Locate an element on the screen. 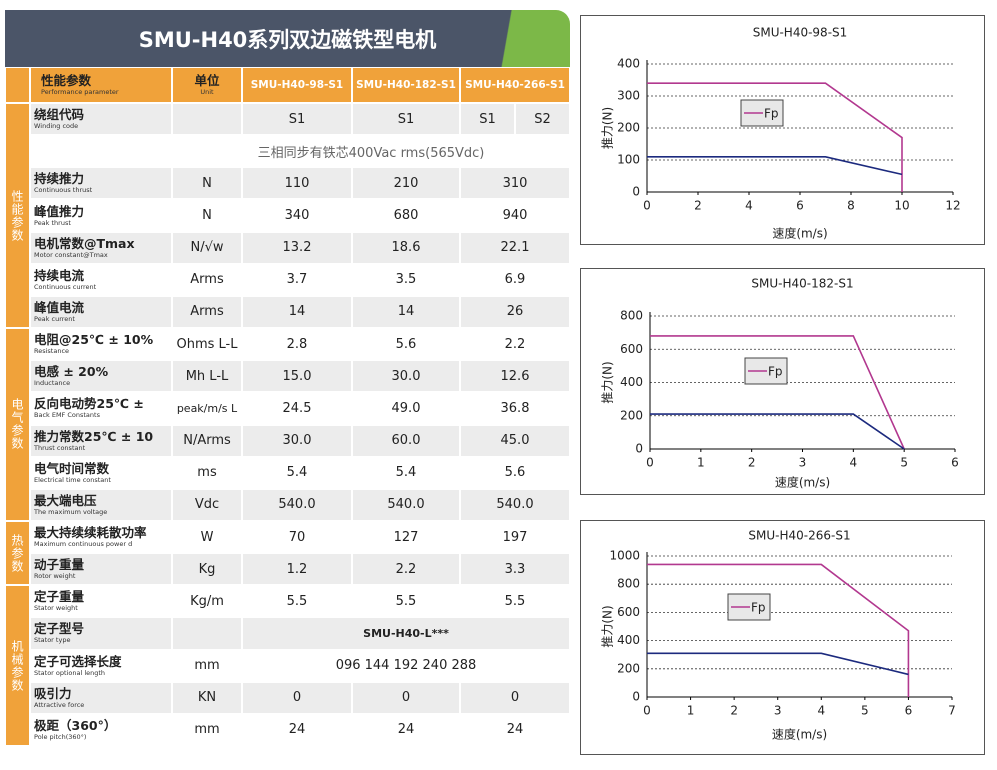 The image size is (997, 770). value-text: 2.8 is located at coordinates (297, 344).